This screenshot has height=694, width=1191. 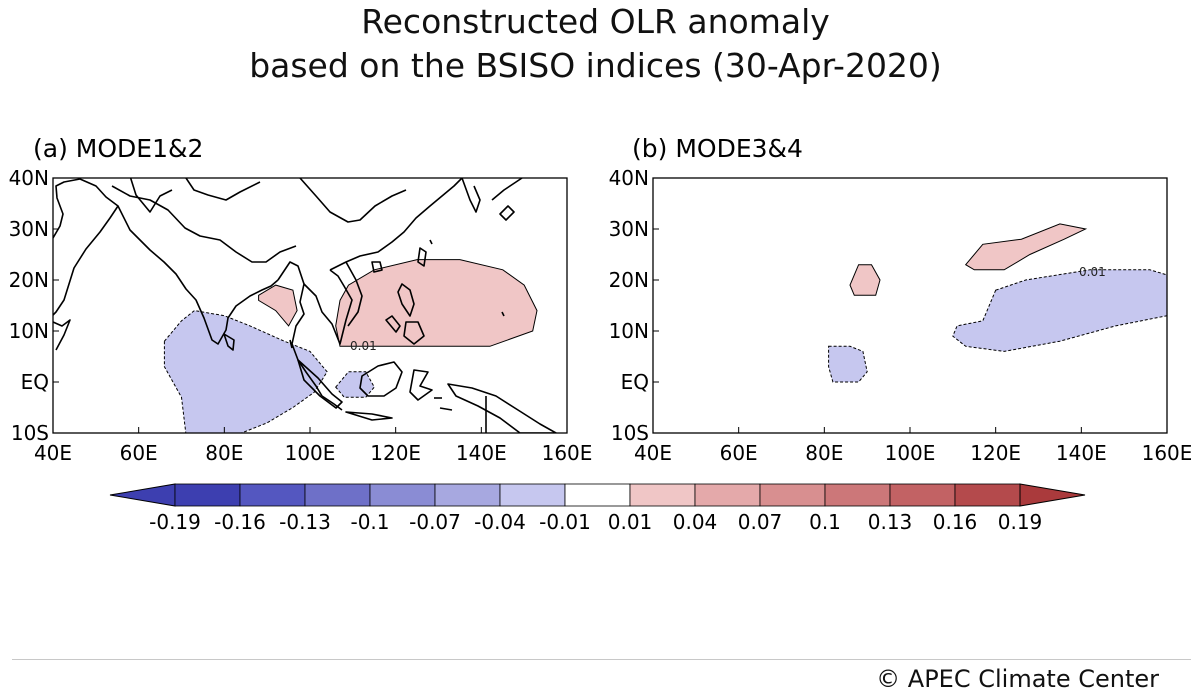 What do you see at coordinates (500, 522) in the screenshot?
I see `colorbar-label: -0.04` at bounding box center [500, 522].